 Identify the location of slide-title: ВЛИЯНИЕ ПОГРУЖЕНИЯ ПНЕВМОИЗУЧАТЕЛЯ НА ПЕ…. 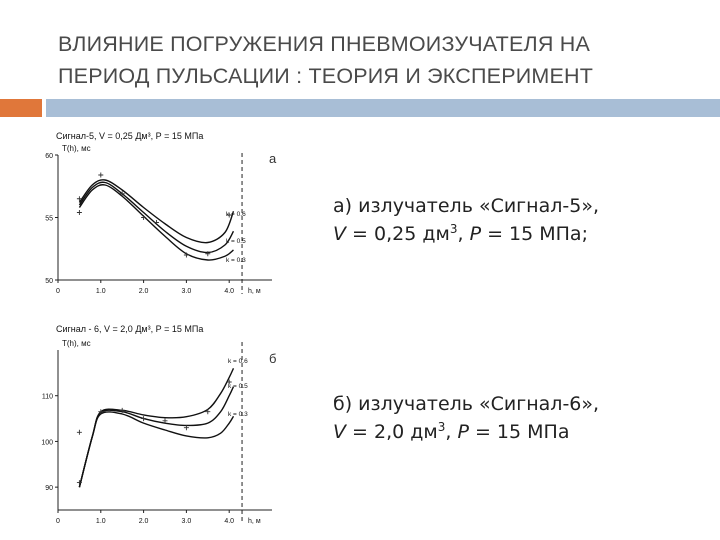
(378, 60).